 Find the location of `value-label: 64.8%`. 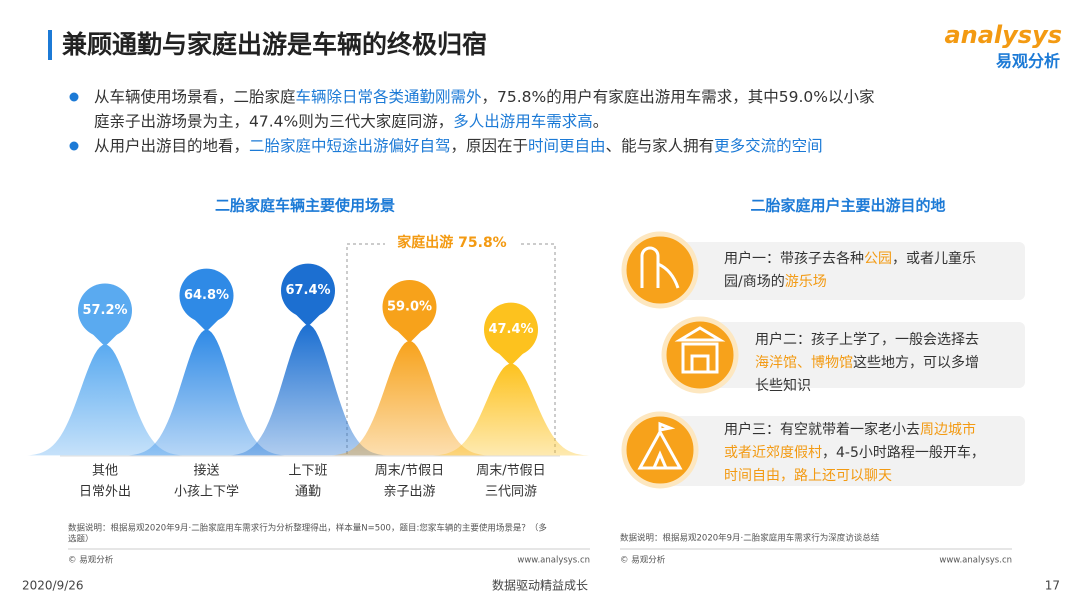

value-label: 64.8% is located at coordinates (206, 295).